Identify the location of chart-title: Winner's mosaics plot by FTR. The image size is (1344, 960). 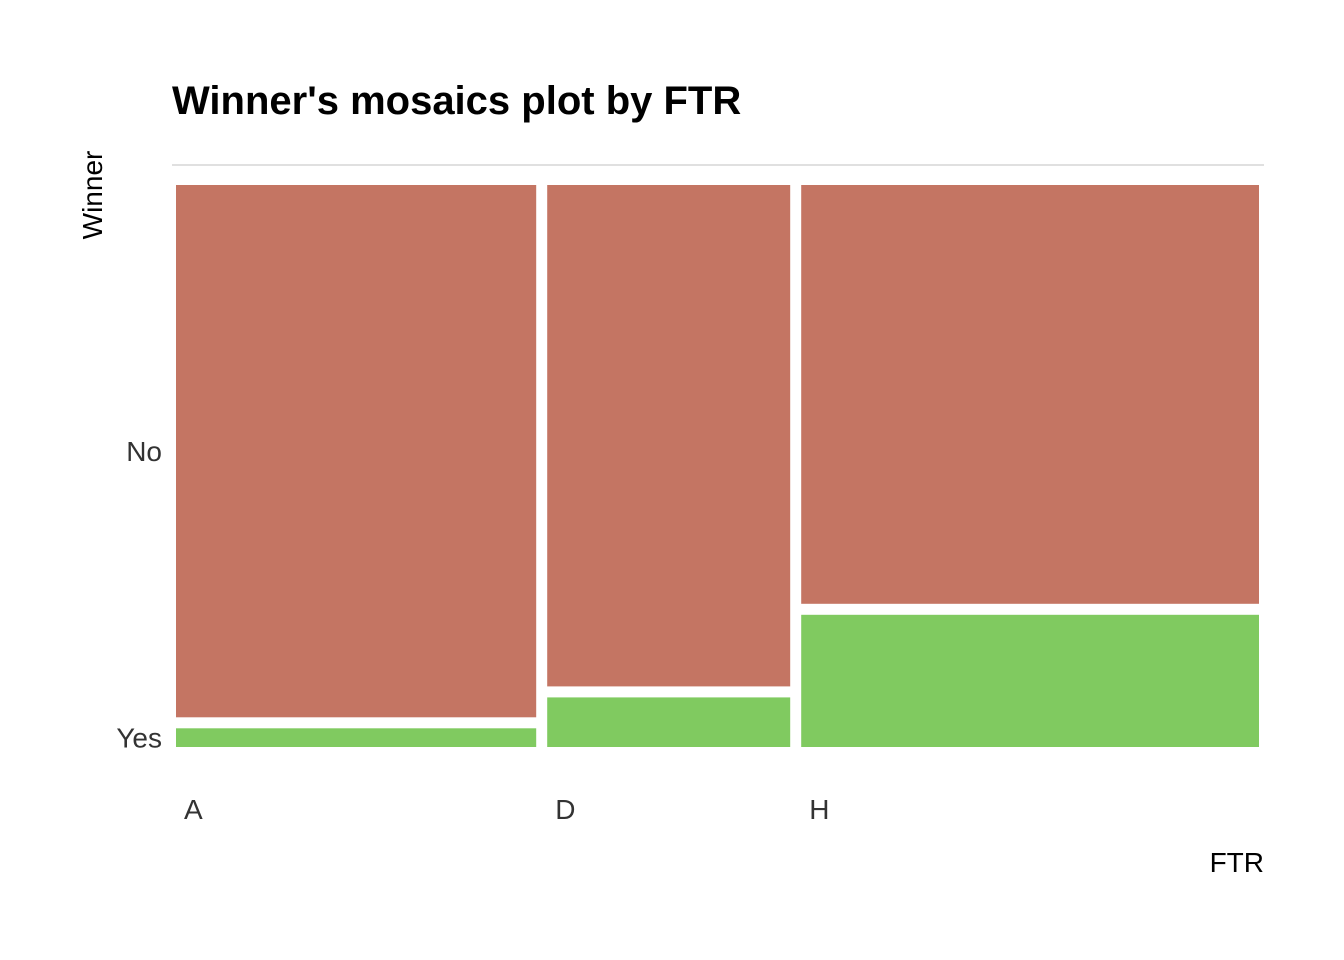
(456, 101).